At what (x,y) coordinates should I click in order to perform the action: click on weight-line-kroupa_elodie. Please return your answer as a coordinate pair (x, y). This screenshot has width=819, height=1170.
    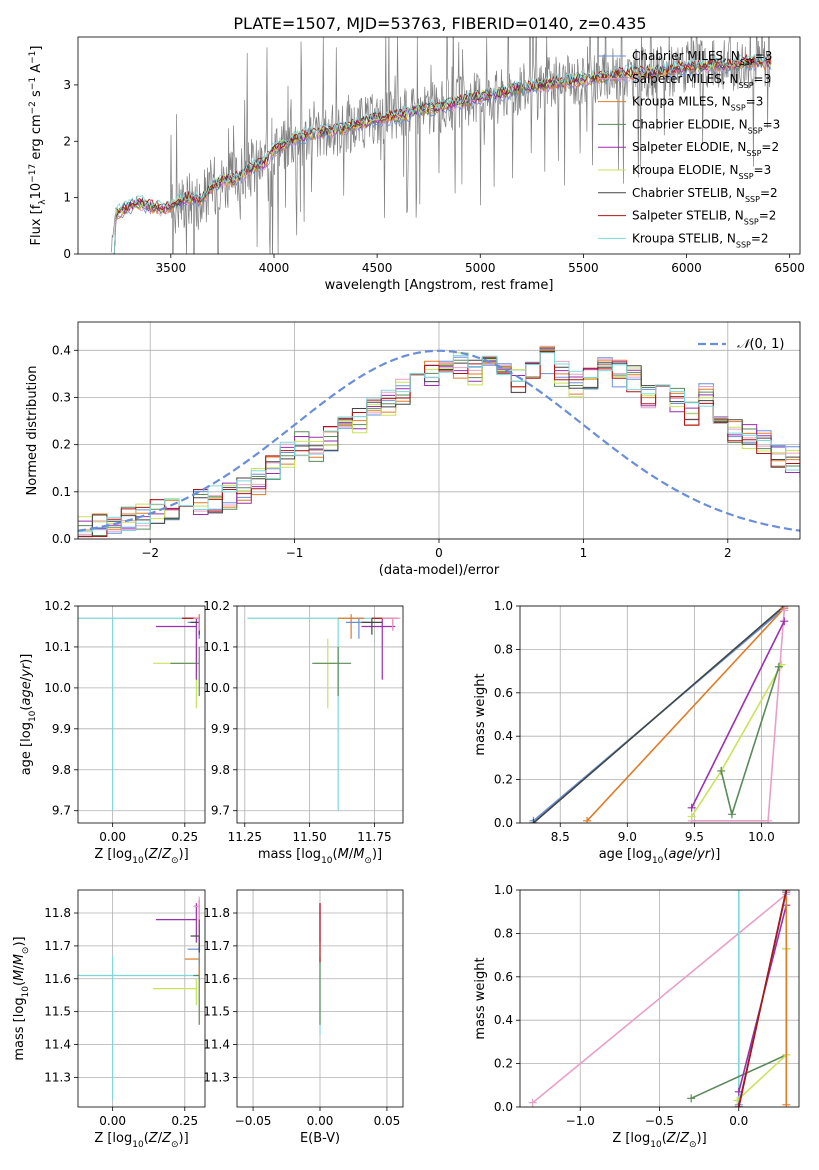
    Looking at the image, I should click on (737, 740).